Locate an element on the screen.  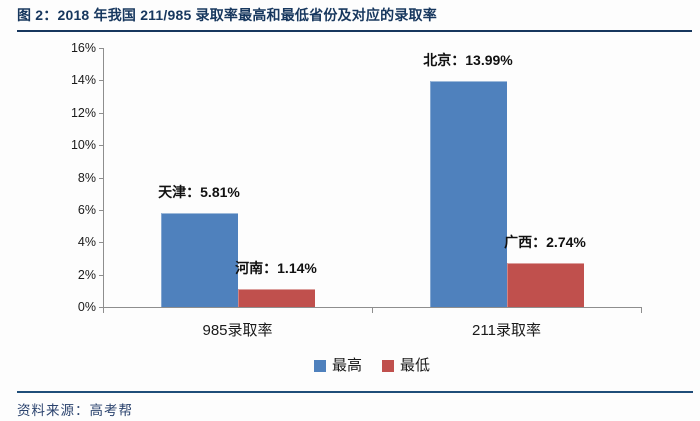
x-axis-line is located at coordinates (372, 307).